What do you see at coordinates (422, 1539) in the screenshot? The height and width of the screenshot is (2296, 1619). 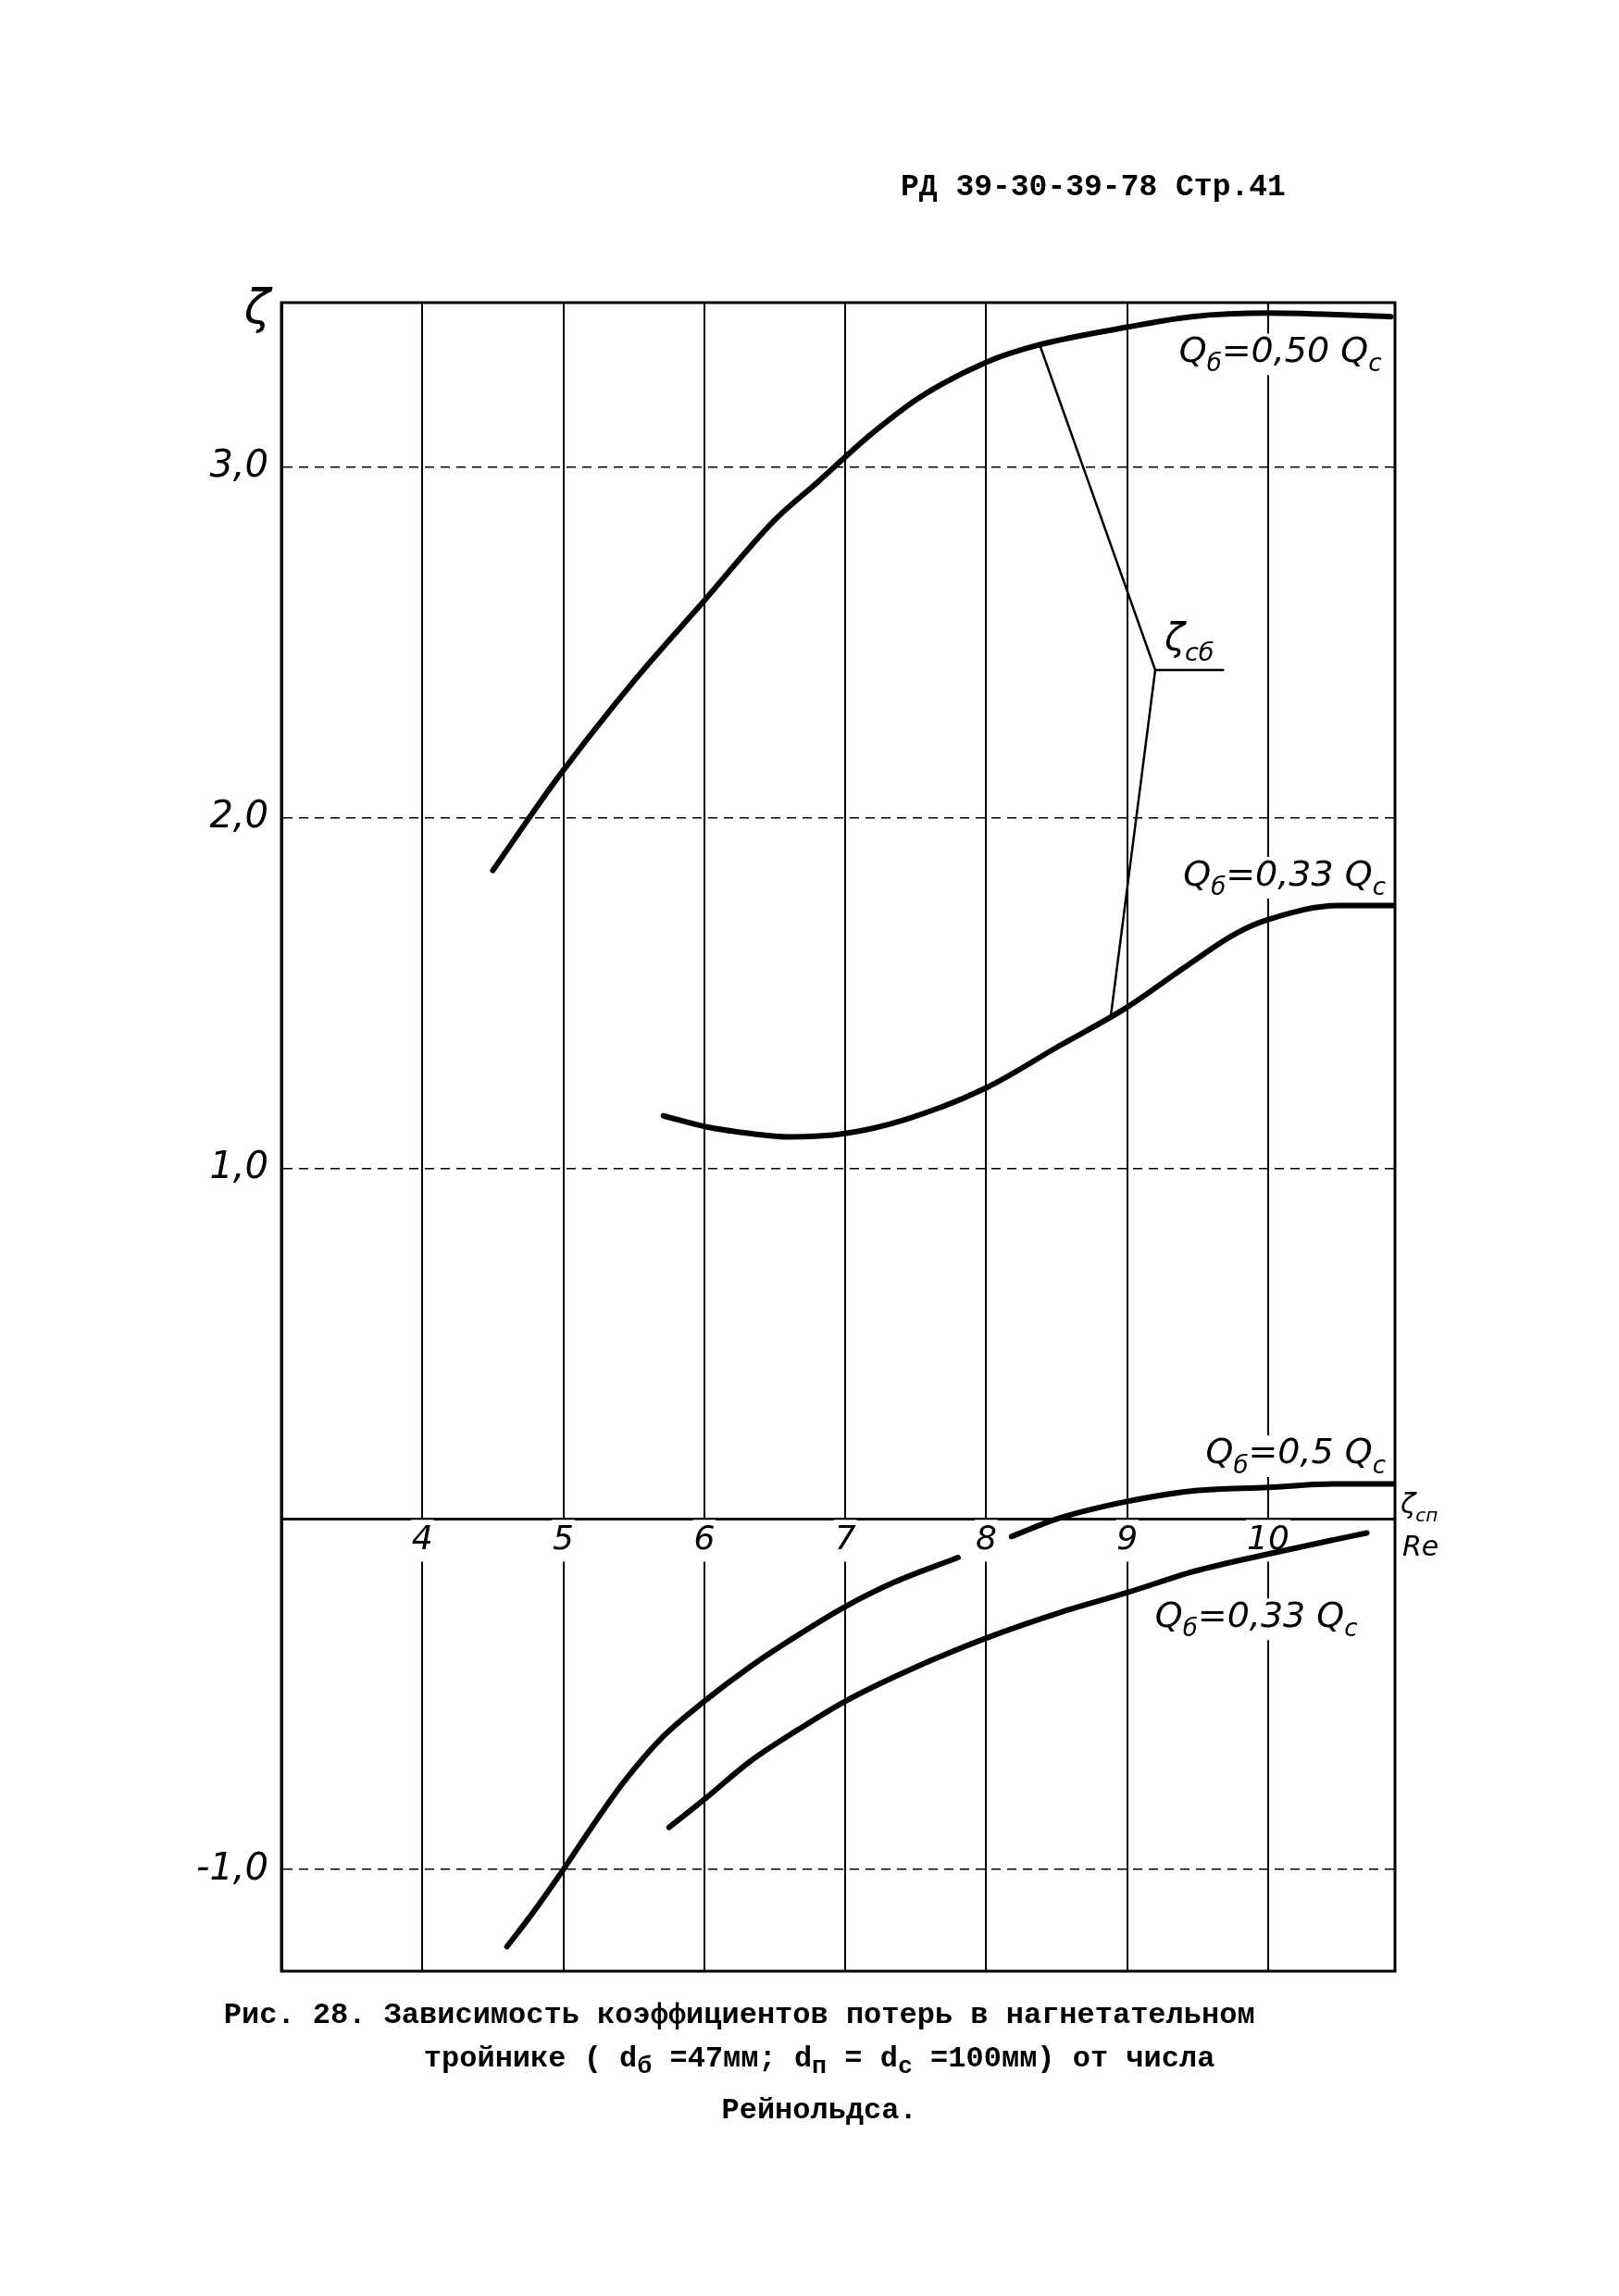 I see `x-tick-label: 4` at bounding box center [422, 1539].